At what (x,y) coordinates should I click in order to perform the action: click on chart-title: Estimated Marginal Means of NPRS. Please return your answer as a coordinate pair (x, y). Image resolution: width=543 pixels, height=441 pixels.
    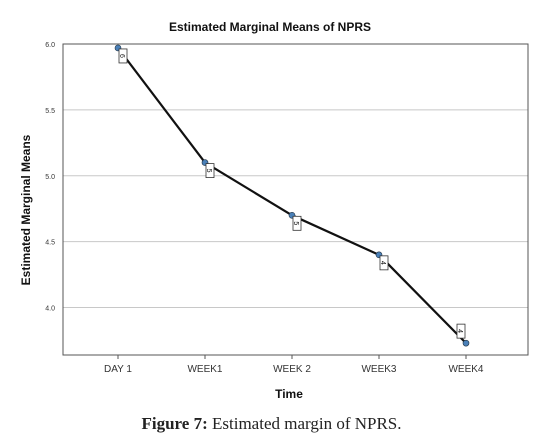
    Looking at the image, I should click on (270, 27).